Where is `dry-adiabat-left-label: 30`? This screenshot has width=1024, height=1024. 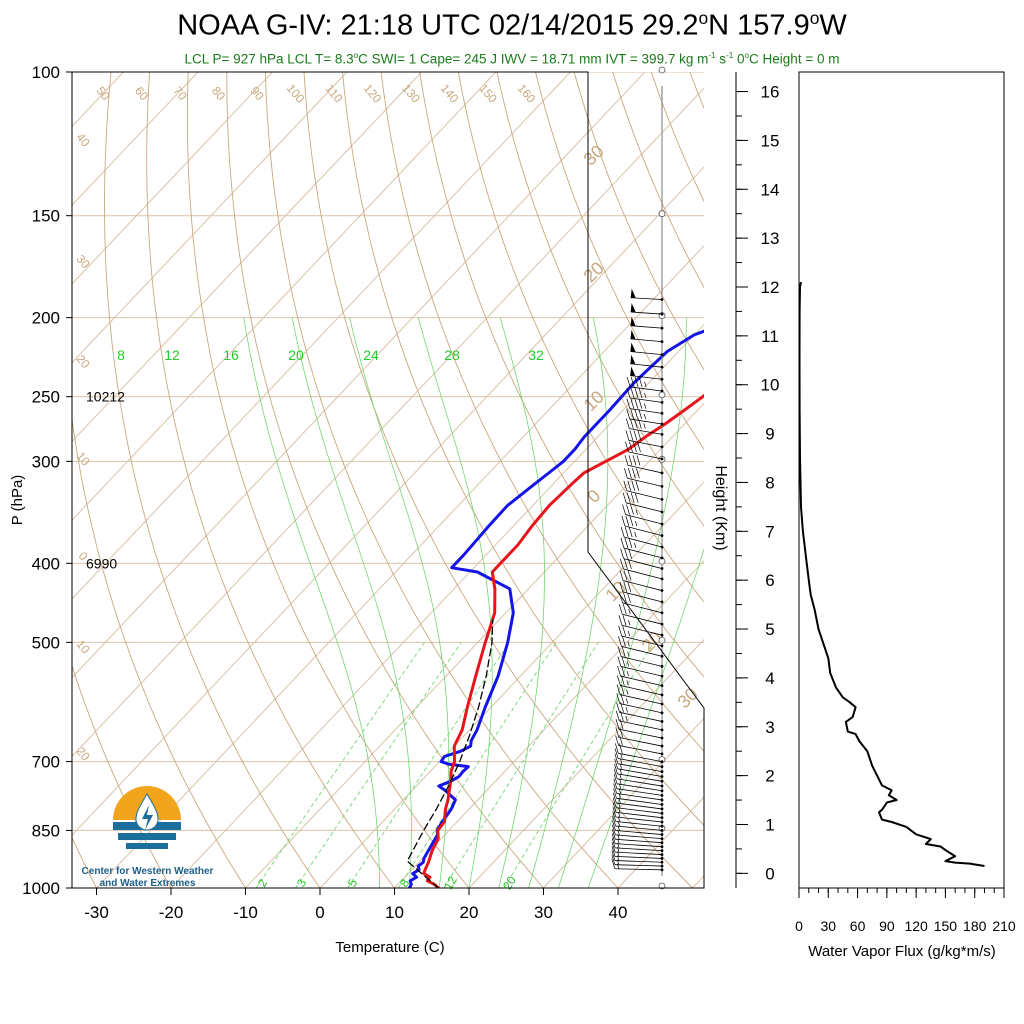 dry-adiabat-left-label: 30 is located at coordinates (83, 261).